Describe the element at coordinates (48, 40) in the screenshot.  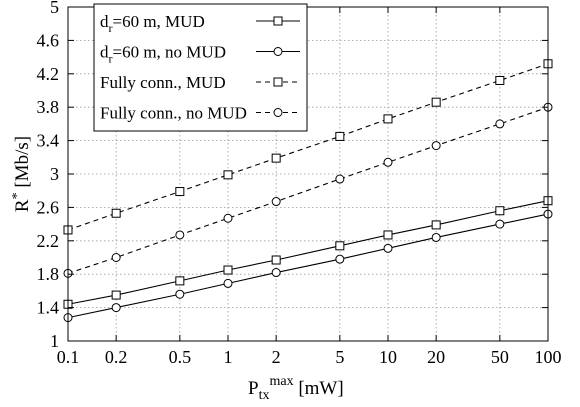
I see `y-tick-label: 4.6` at that location.